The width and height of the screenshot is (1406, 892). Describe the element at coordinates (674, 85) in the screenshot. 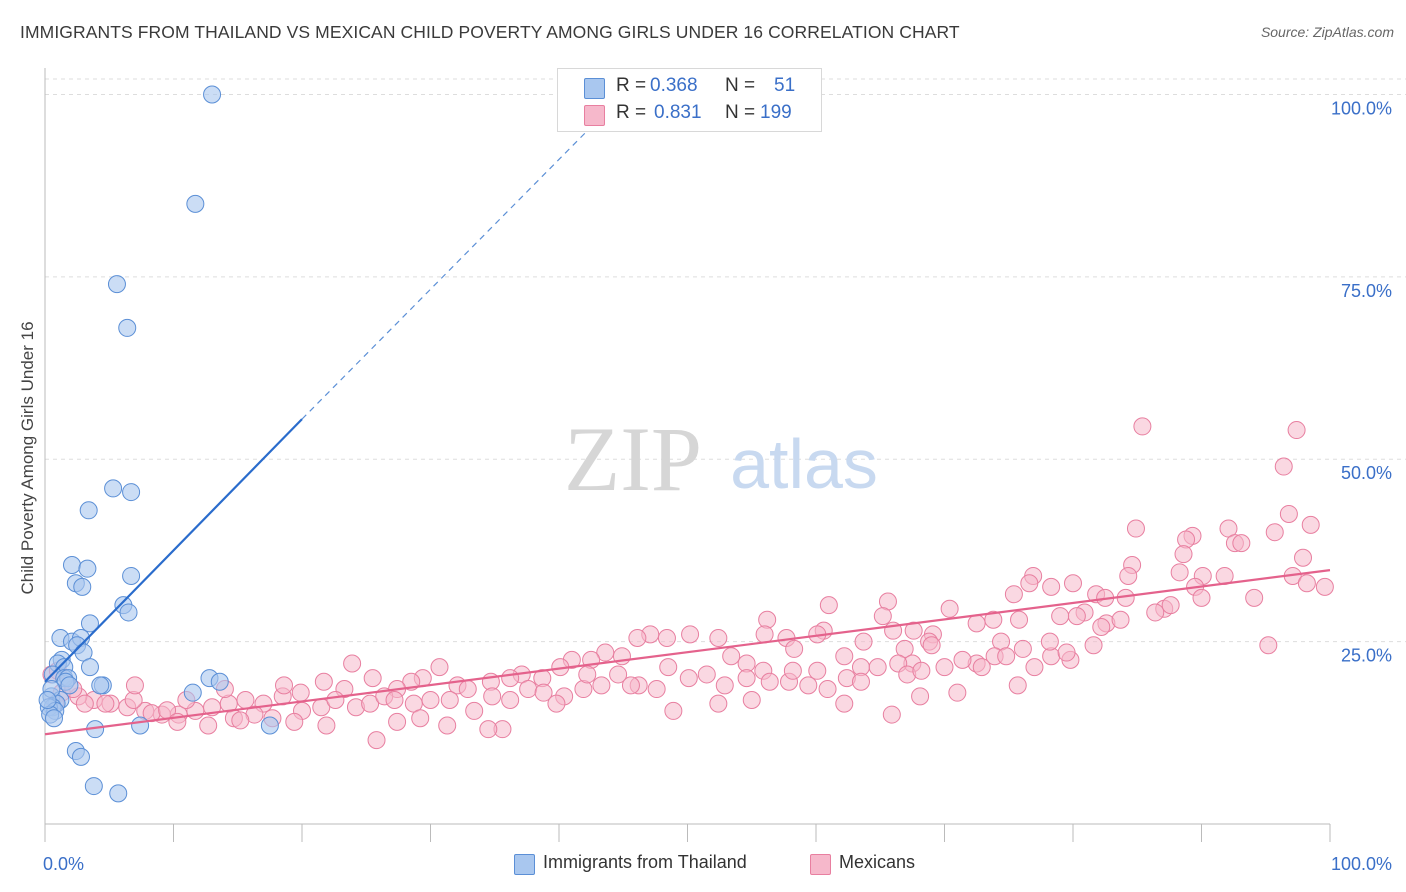

I see `legend-r-value: 0.368` at that location.